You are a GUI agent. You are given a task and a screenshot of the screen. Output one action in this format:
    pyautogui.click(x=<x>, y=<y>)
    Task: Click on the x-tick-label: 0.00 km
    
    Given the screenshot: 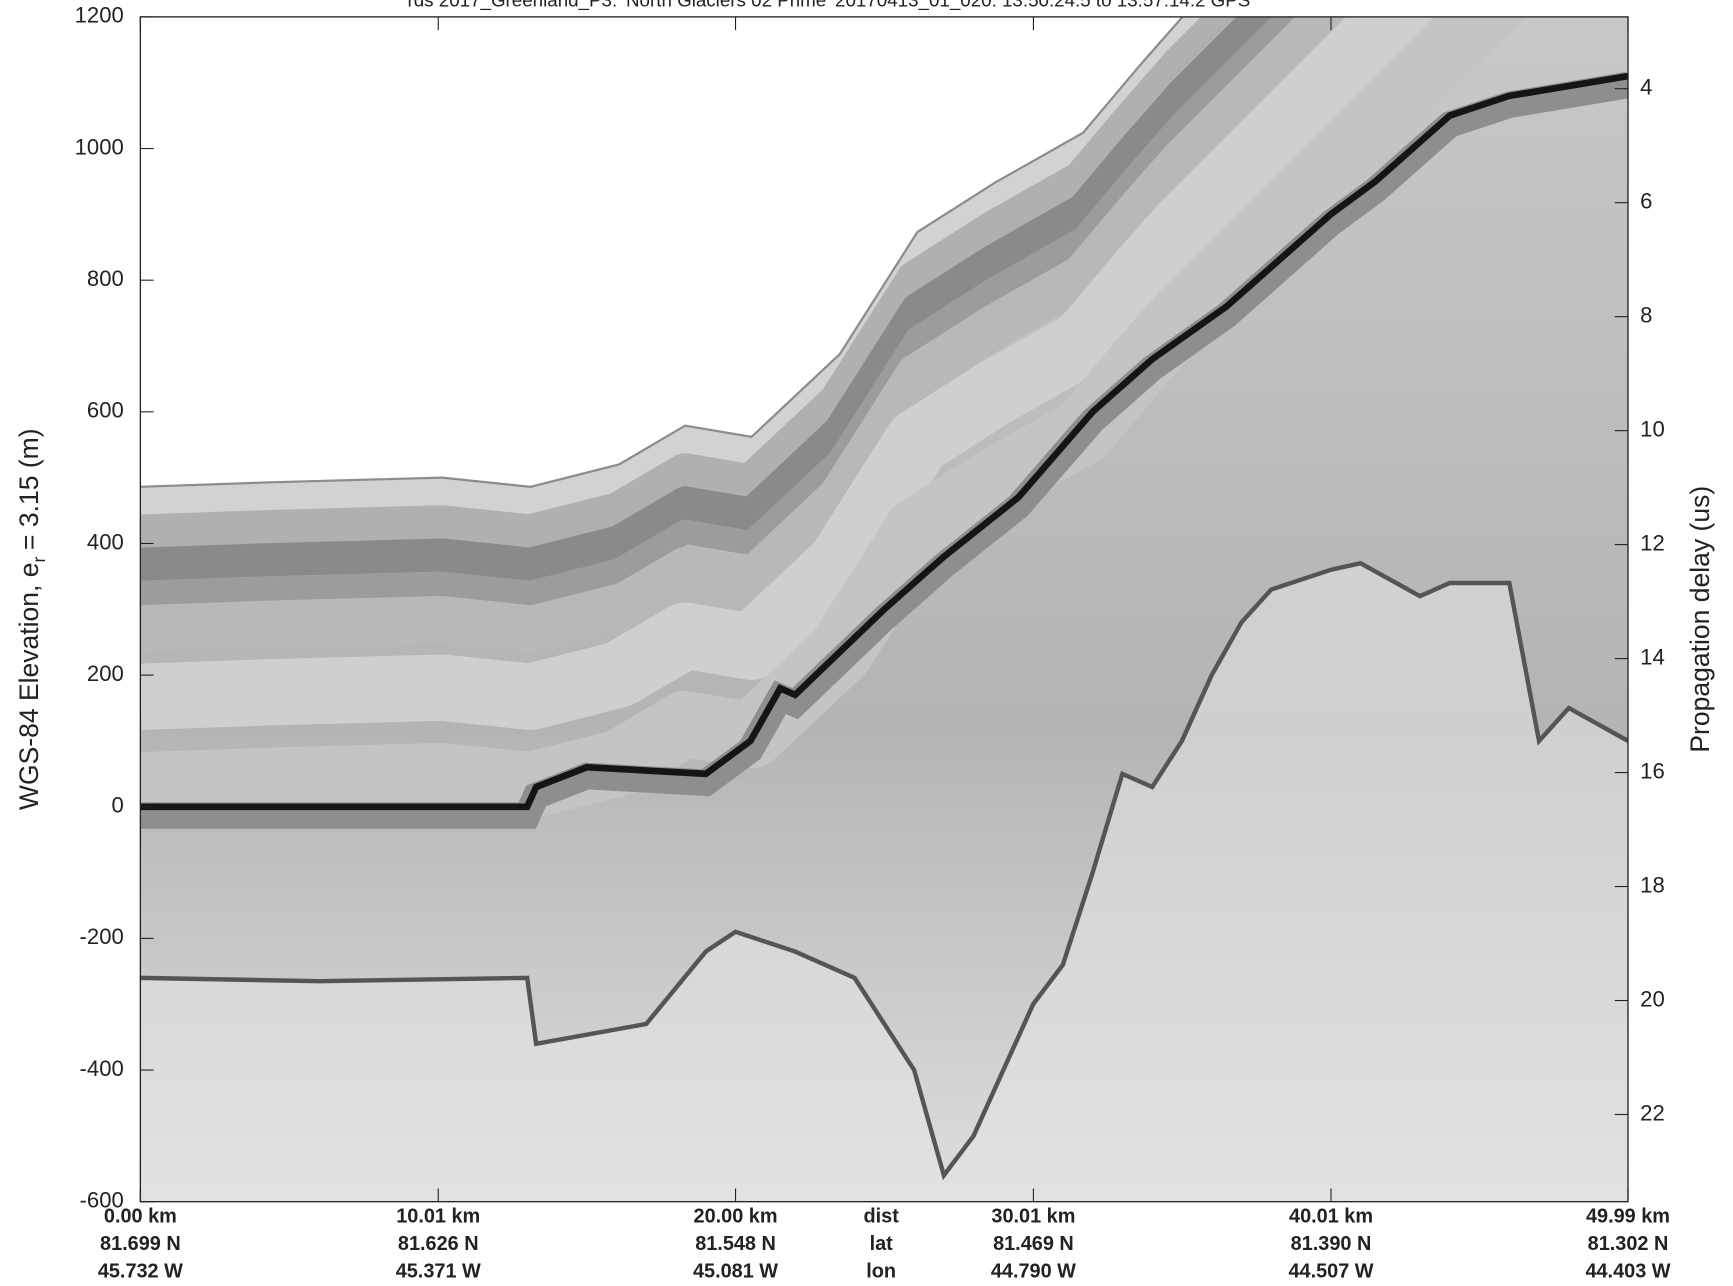 What is the action you would take?
    pyautogui.click(x=140, y=1216)
    